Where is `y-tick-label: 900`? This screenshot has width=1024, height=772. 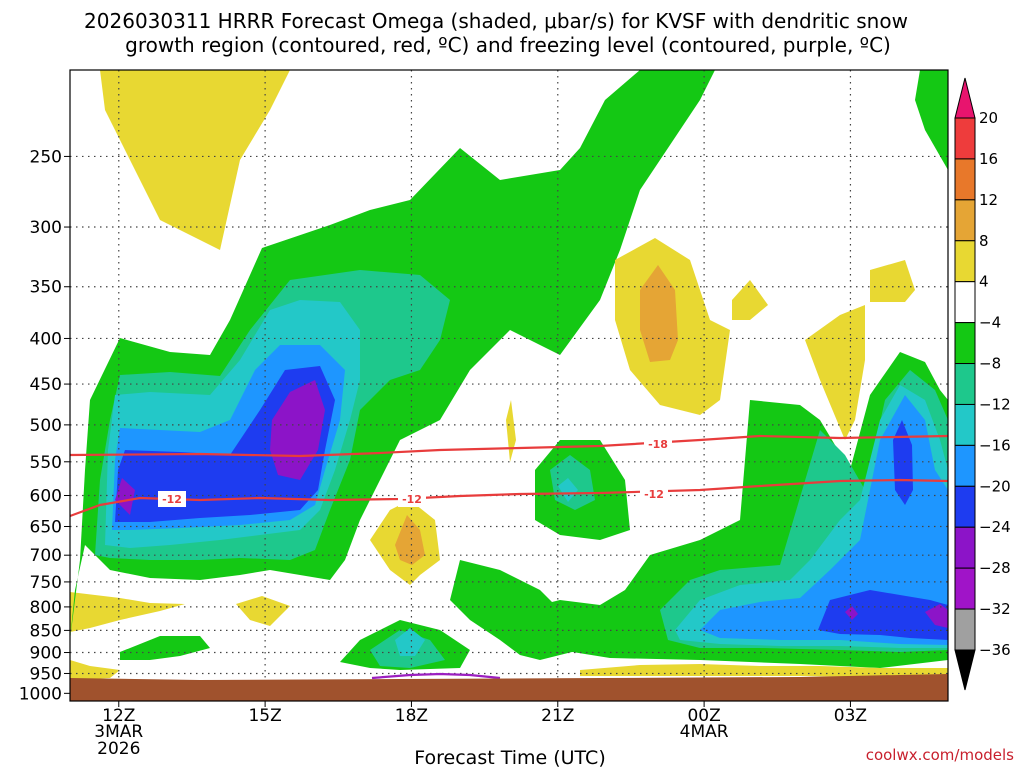 y-tick-label: 900 is located at coordinates (46, 654).